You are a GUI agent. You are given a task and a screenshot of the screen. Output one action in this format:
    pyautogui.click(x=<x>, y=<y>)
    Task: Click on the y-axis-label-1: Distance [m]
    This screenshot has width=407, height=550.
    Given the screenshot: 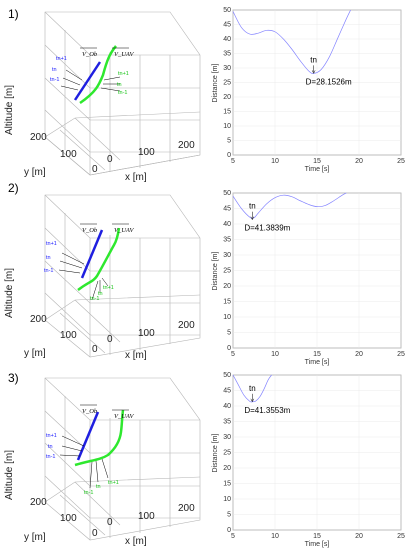 What is the action you would take?
    pyautogui.click(x=215, y=82)
    